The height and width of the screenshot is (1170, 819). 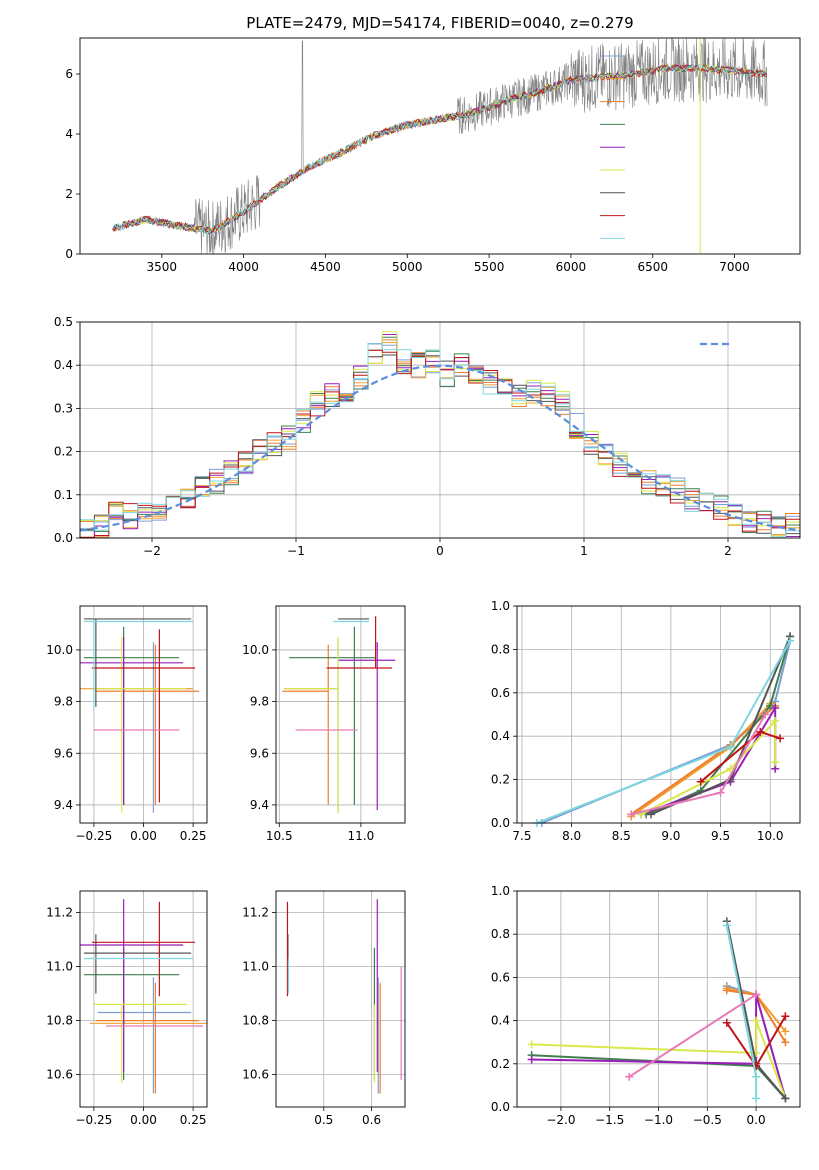 What do you see at coordinates (255, 913) in the screenshot?
I see `y-tick-label: 11.2` at bounding box center [255, 913].